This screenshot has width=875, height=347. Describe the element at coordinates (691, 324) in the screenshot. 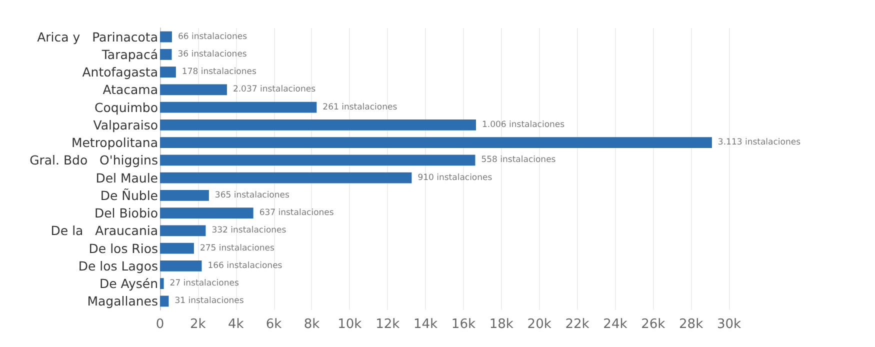

I see `x-tick-label: 28k` at that location.